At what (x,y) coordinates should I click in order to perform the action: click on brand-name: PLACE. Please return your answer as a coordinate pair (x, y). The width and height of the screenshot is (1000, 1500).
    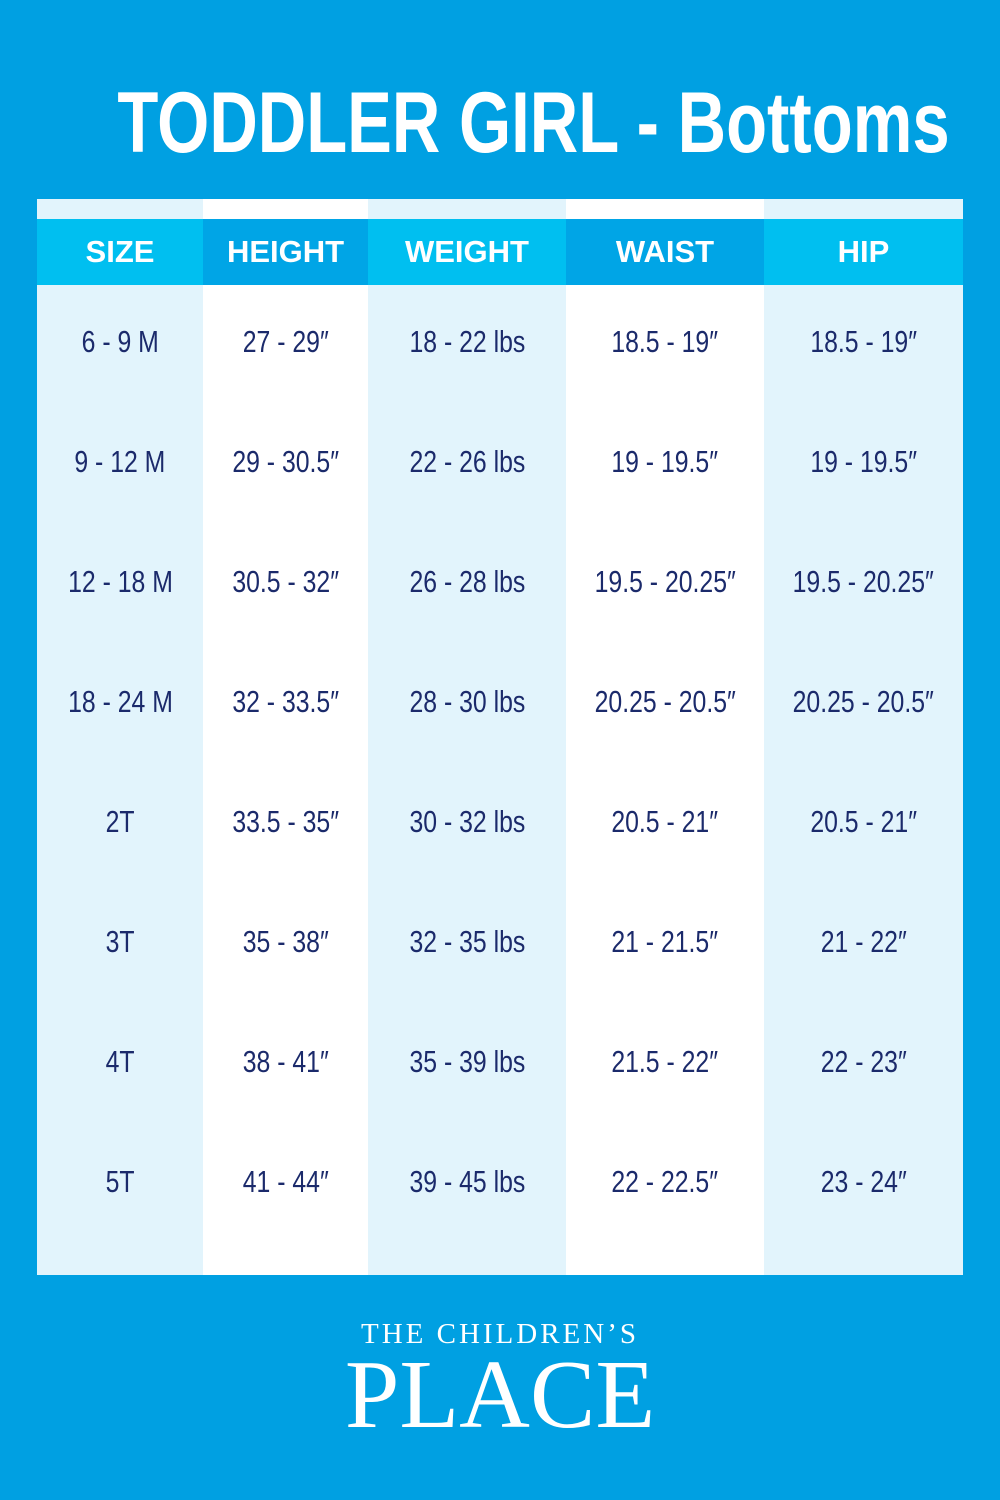
    Looking at the image, I should click on (500, 1395).